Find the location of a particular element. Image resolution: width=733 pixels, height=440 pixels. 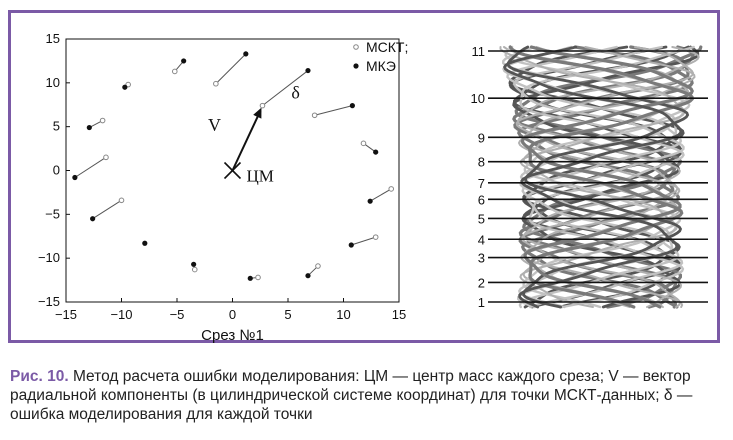

slice-label: 3 is located at coordinates (481, 258).